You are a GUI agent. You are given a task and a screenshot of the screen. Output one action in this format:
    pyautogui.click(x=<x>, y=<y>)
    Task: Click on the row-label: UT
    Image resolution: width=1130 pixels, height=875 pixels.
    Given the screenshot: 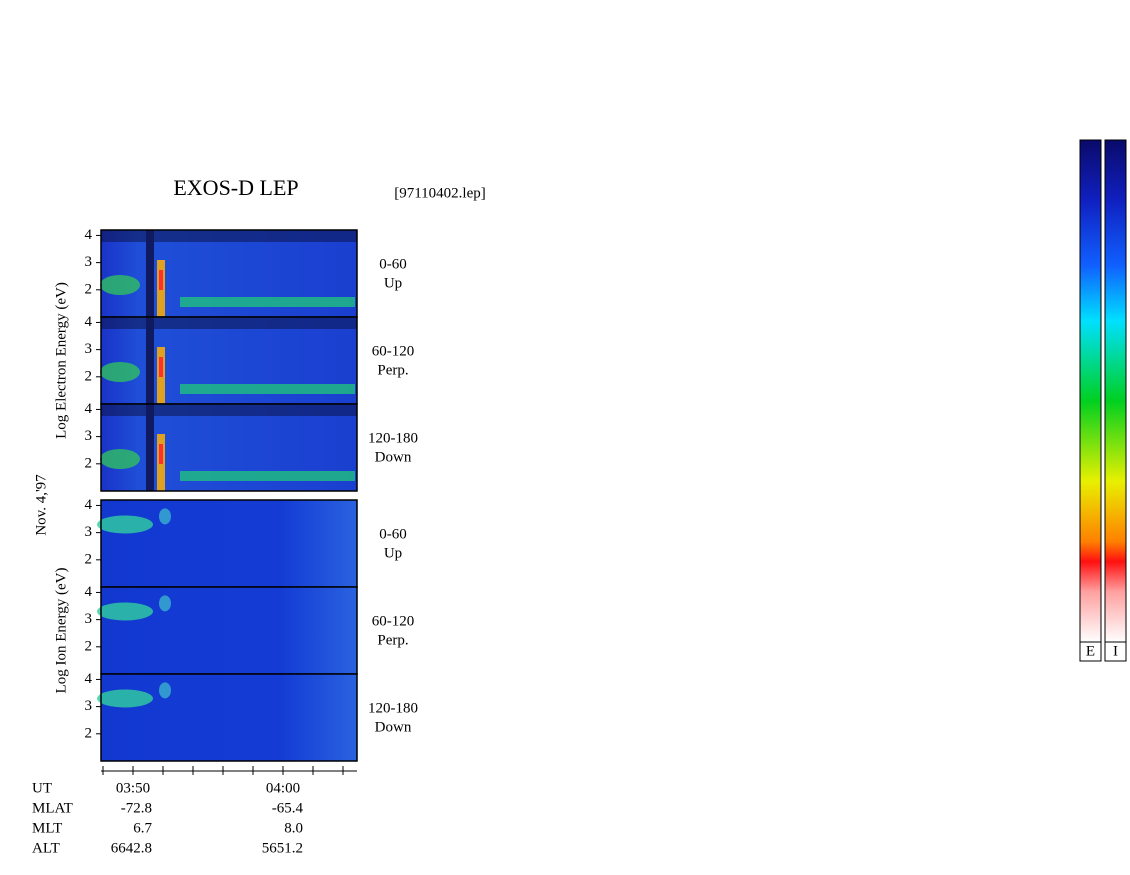 What is the action you would take?
    pyautogui.click(x=42, y=788)
    